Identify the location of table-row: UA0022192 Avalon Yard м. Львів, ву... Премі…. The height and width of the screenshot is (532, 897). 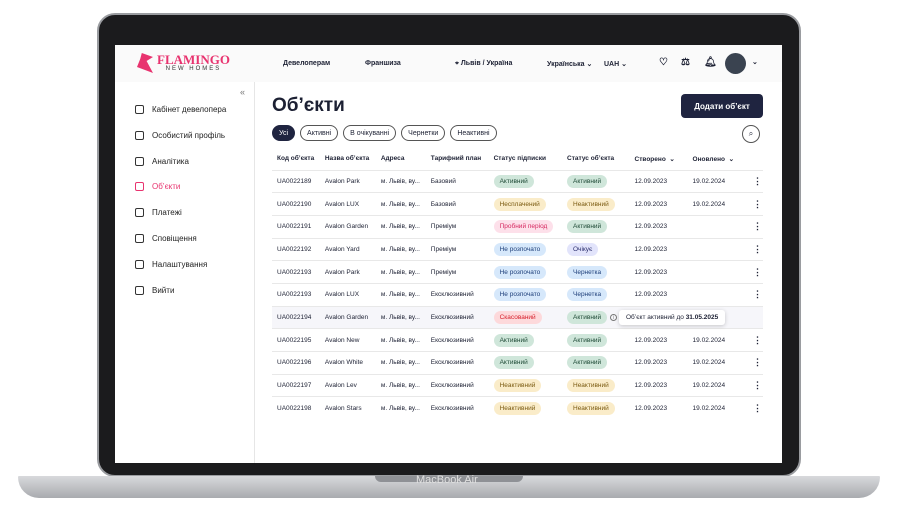
(517, 249).